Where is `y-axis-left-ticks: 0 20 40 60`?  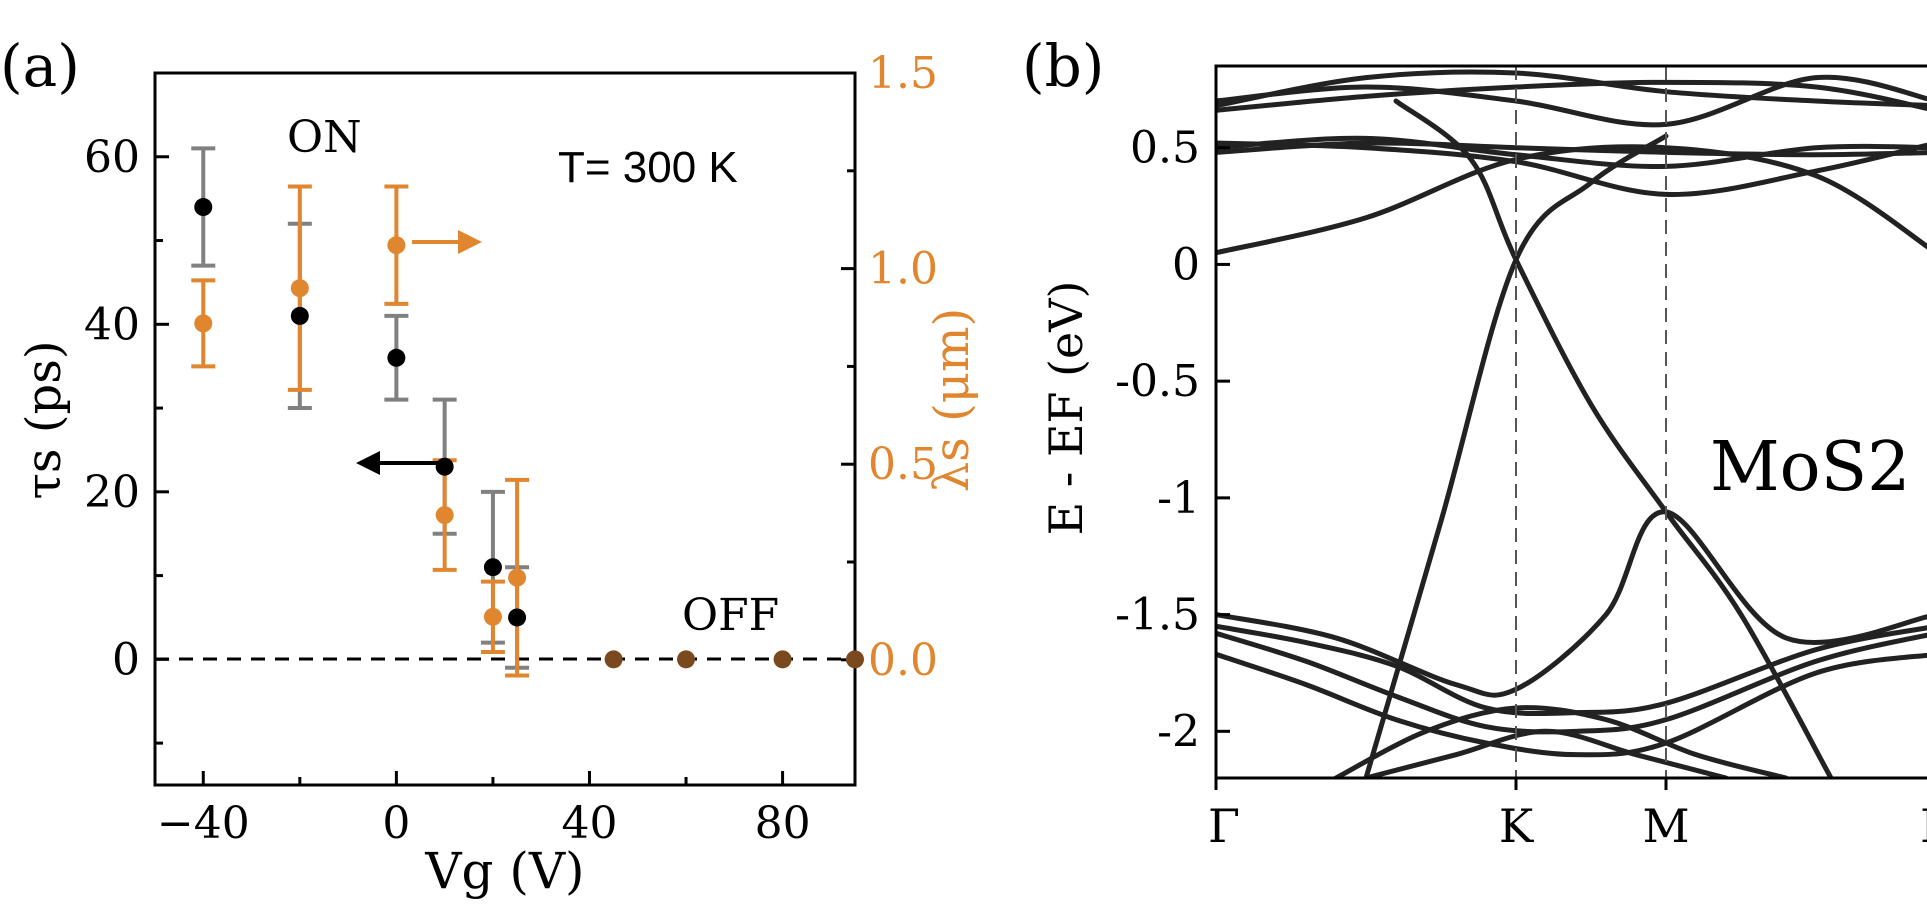
y-axis-left-ticks: 0 20 40 60 is located at coordinates (126, 438).